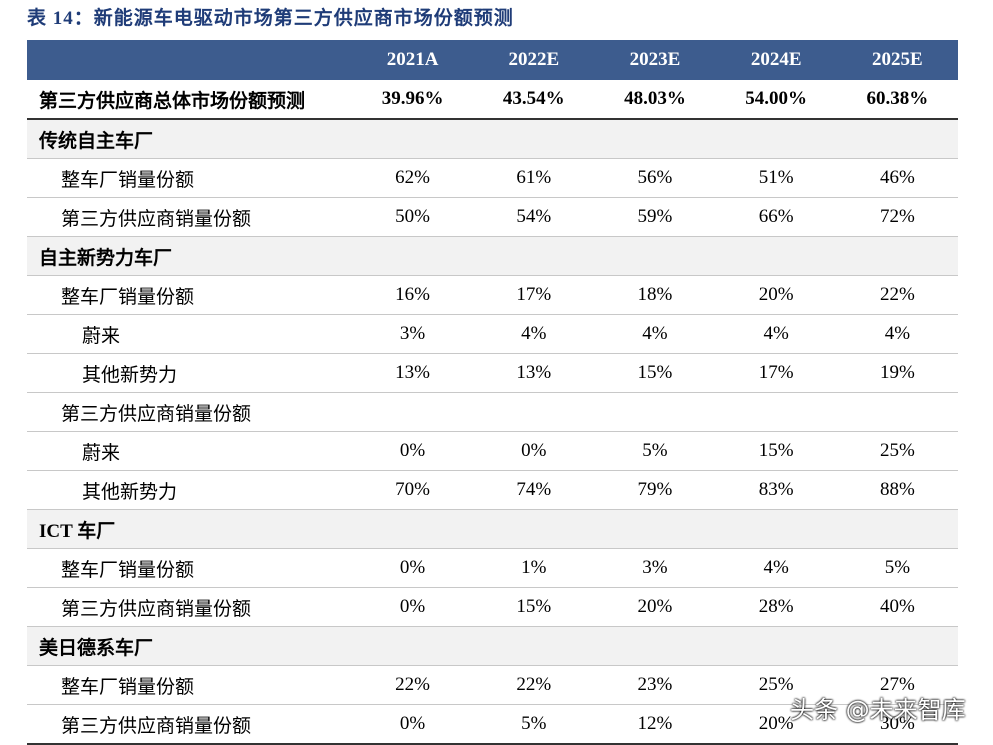  Describe the element at coordinates (413, 60) in the screenshot. I see `column-header: 2021A` at that location.